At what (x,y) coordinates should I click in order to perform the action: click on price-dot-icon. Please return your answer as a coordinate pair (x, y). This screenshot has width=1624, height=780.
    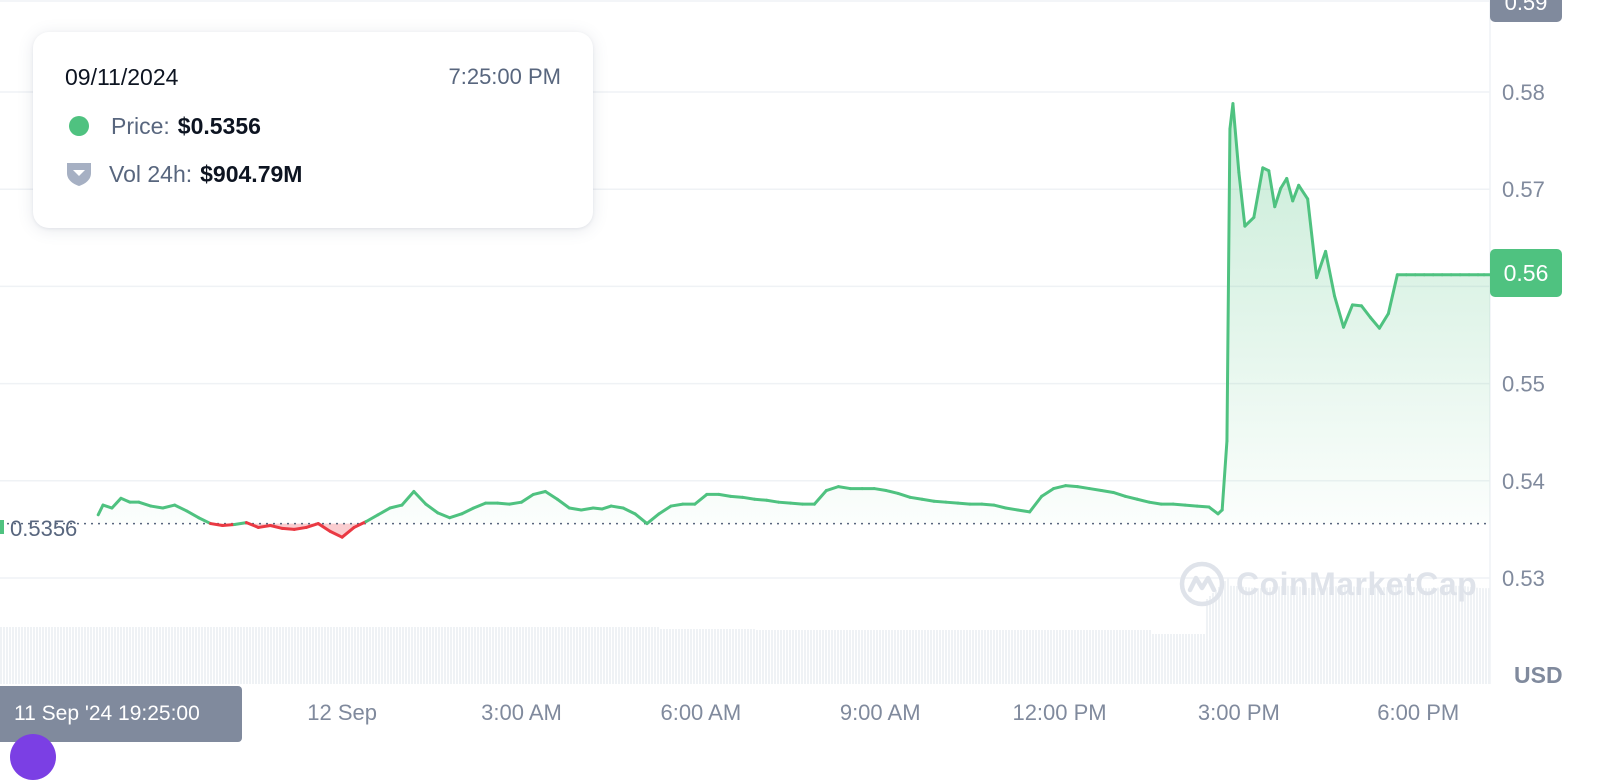
    Looking at the image, I should click on (79, 126).